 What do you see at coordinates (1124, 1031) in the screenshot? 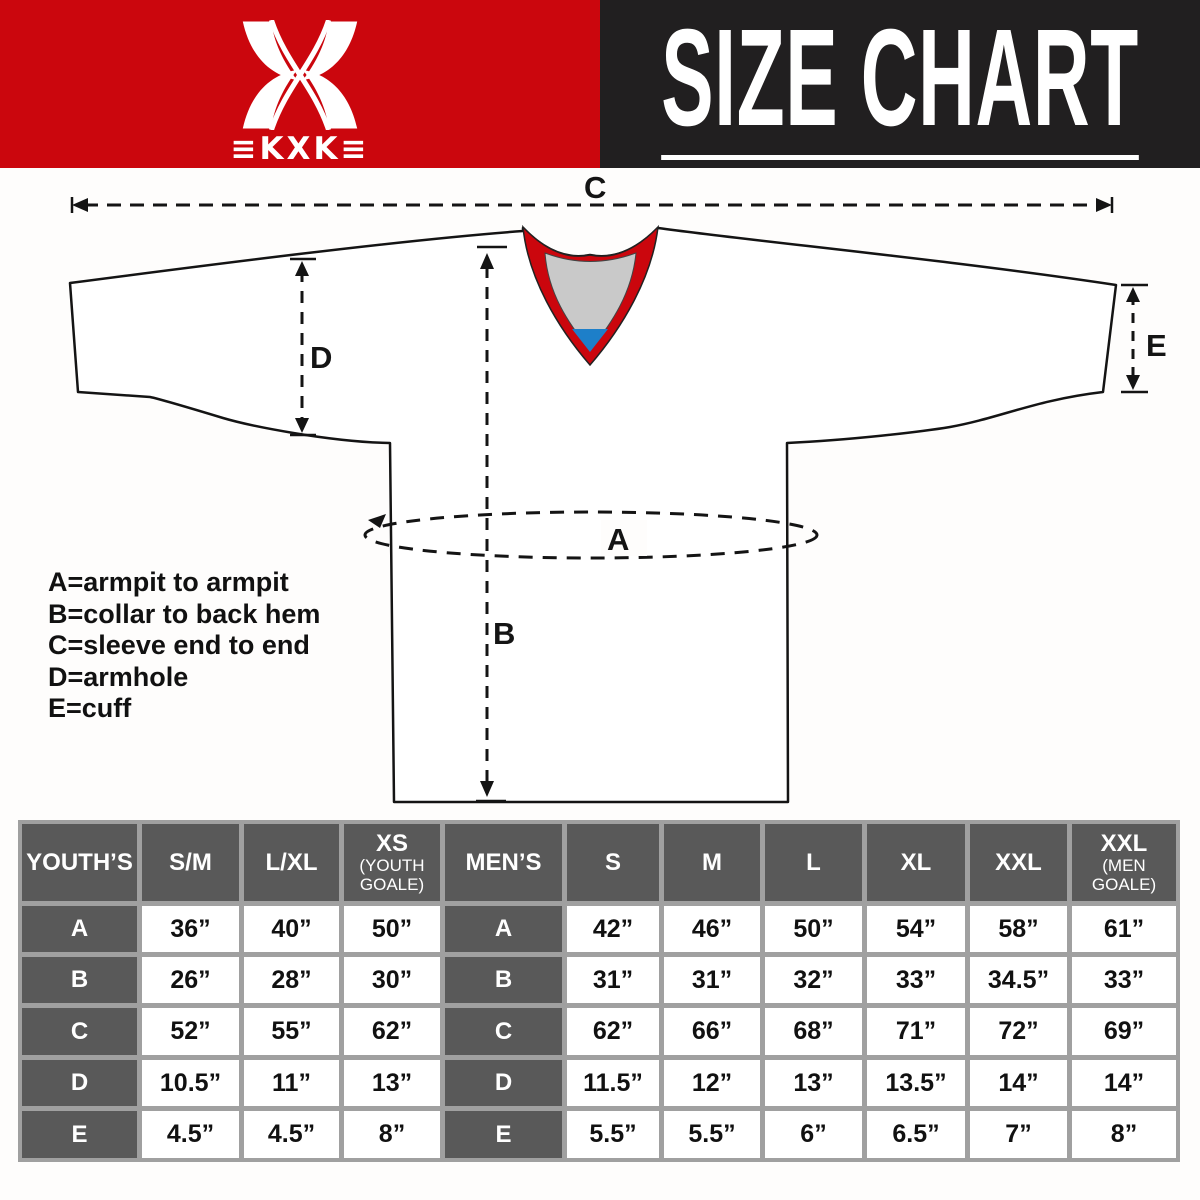
I see `table-cell: 69”` at bounding box center [1124, 1031].